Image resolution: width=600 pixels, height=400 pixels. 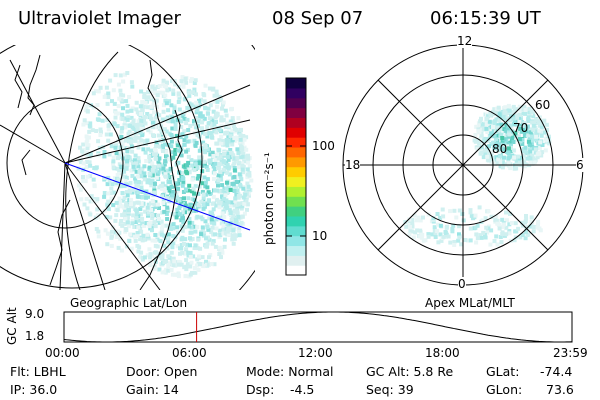 I want to click on colorbar-segment, so click(x=296, y=152).